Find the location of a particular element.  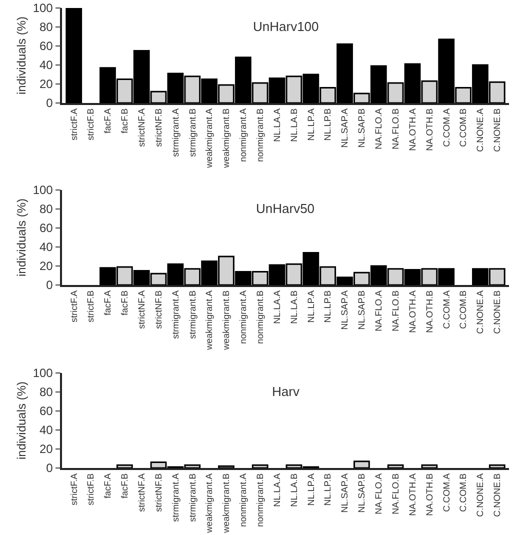

bar is located at coordinates (74, 55).